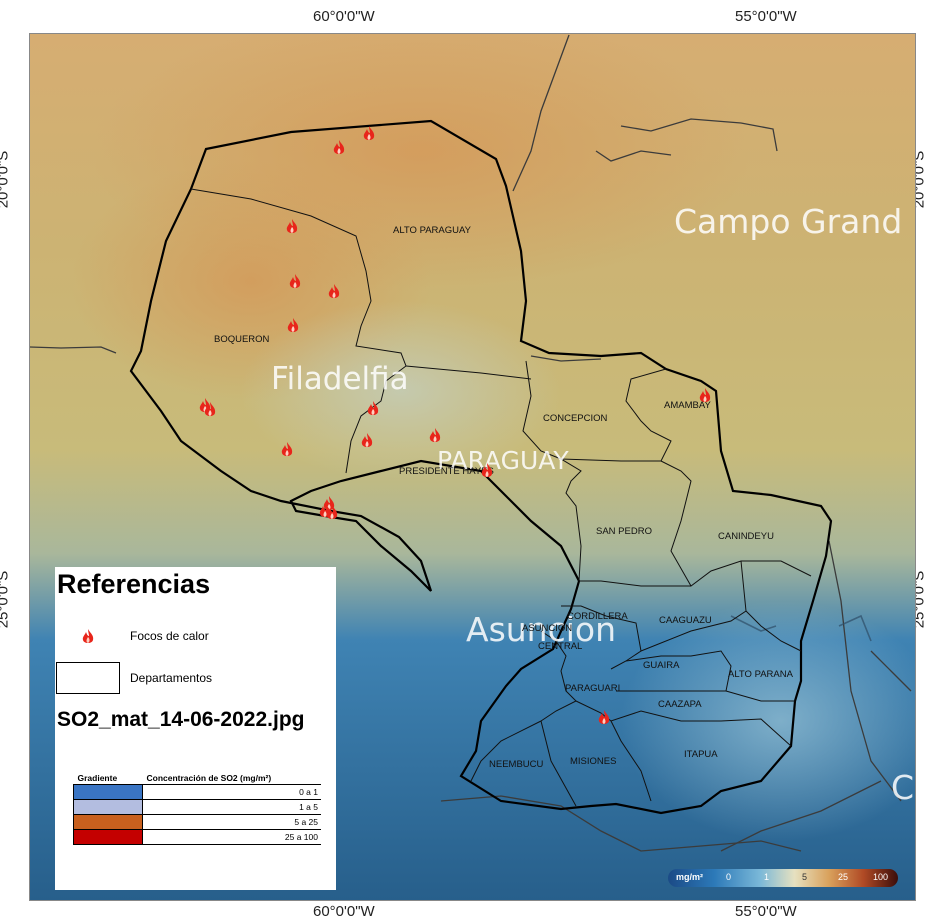 The image size is (940, 924). I want to click on table-row: 5 a 25, so click(197, 822).